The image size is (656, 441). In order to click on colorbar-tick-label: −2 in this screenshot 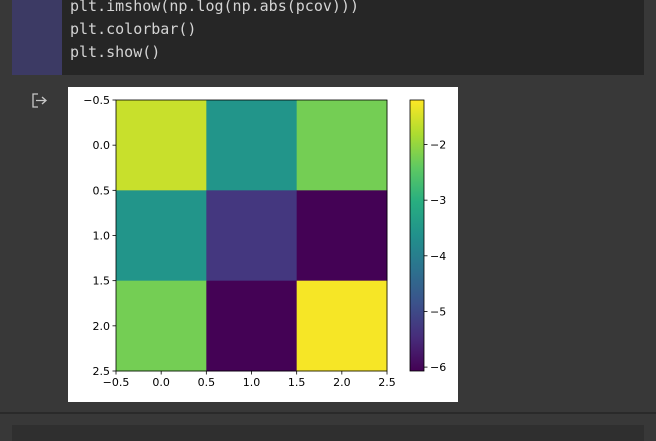, I will do `click(438, 145)`.